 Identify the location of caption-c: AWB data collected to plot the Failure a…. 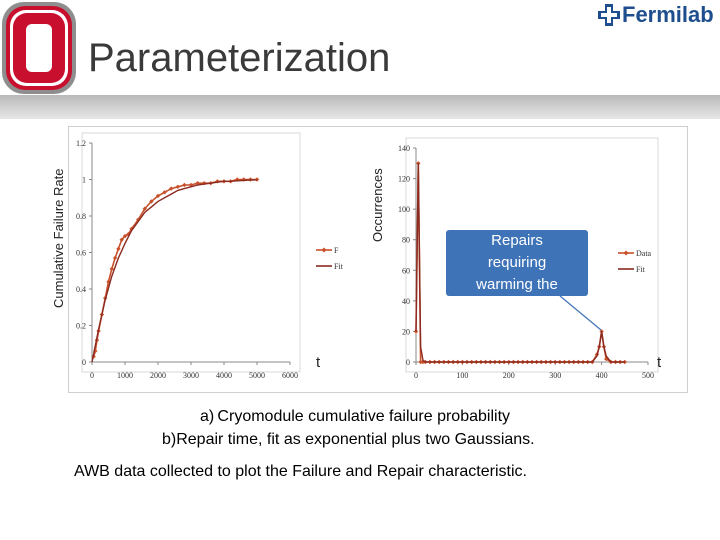
(300, 471).